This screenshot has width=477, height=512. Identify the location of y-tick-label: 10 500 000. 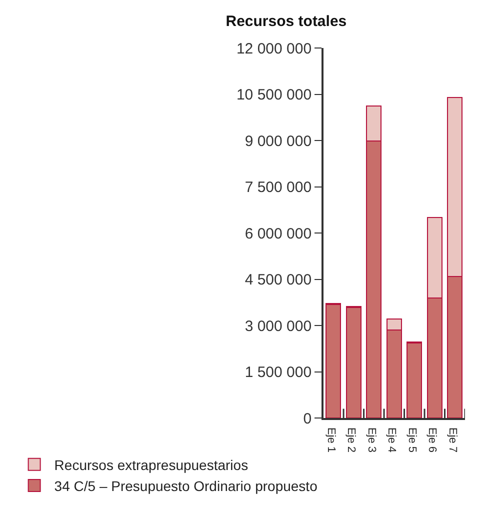
(274, 95).